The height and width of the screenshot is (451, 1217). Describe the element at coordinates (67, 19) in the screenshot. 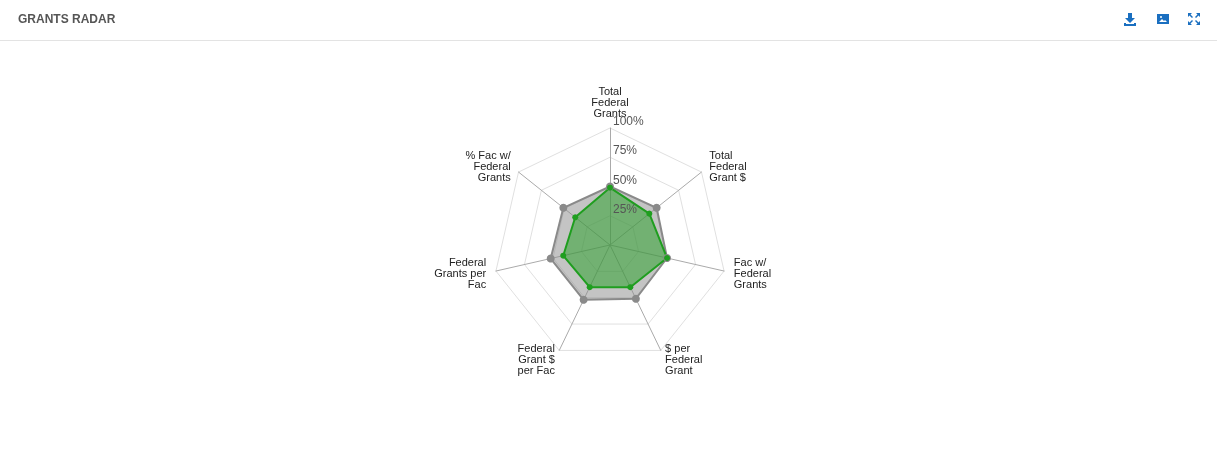

I see `text: GRANTS RADAR` at that location.